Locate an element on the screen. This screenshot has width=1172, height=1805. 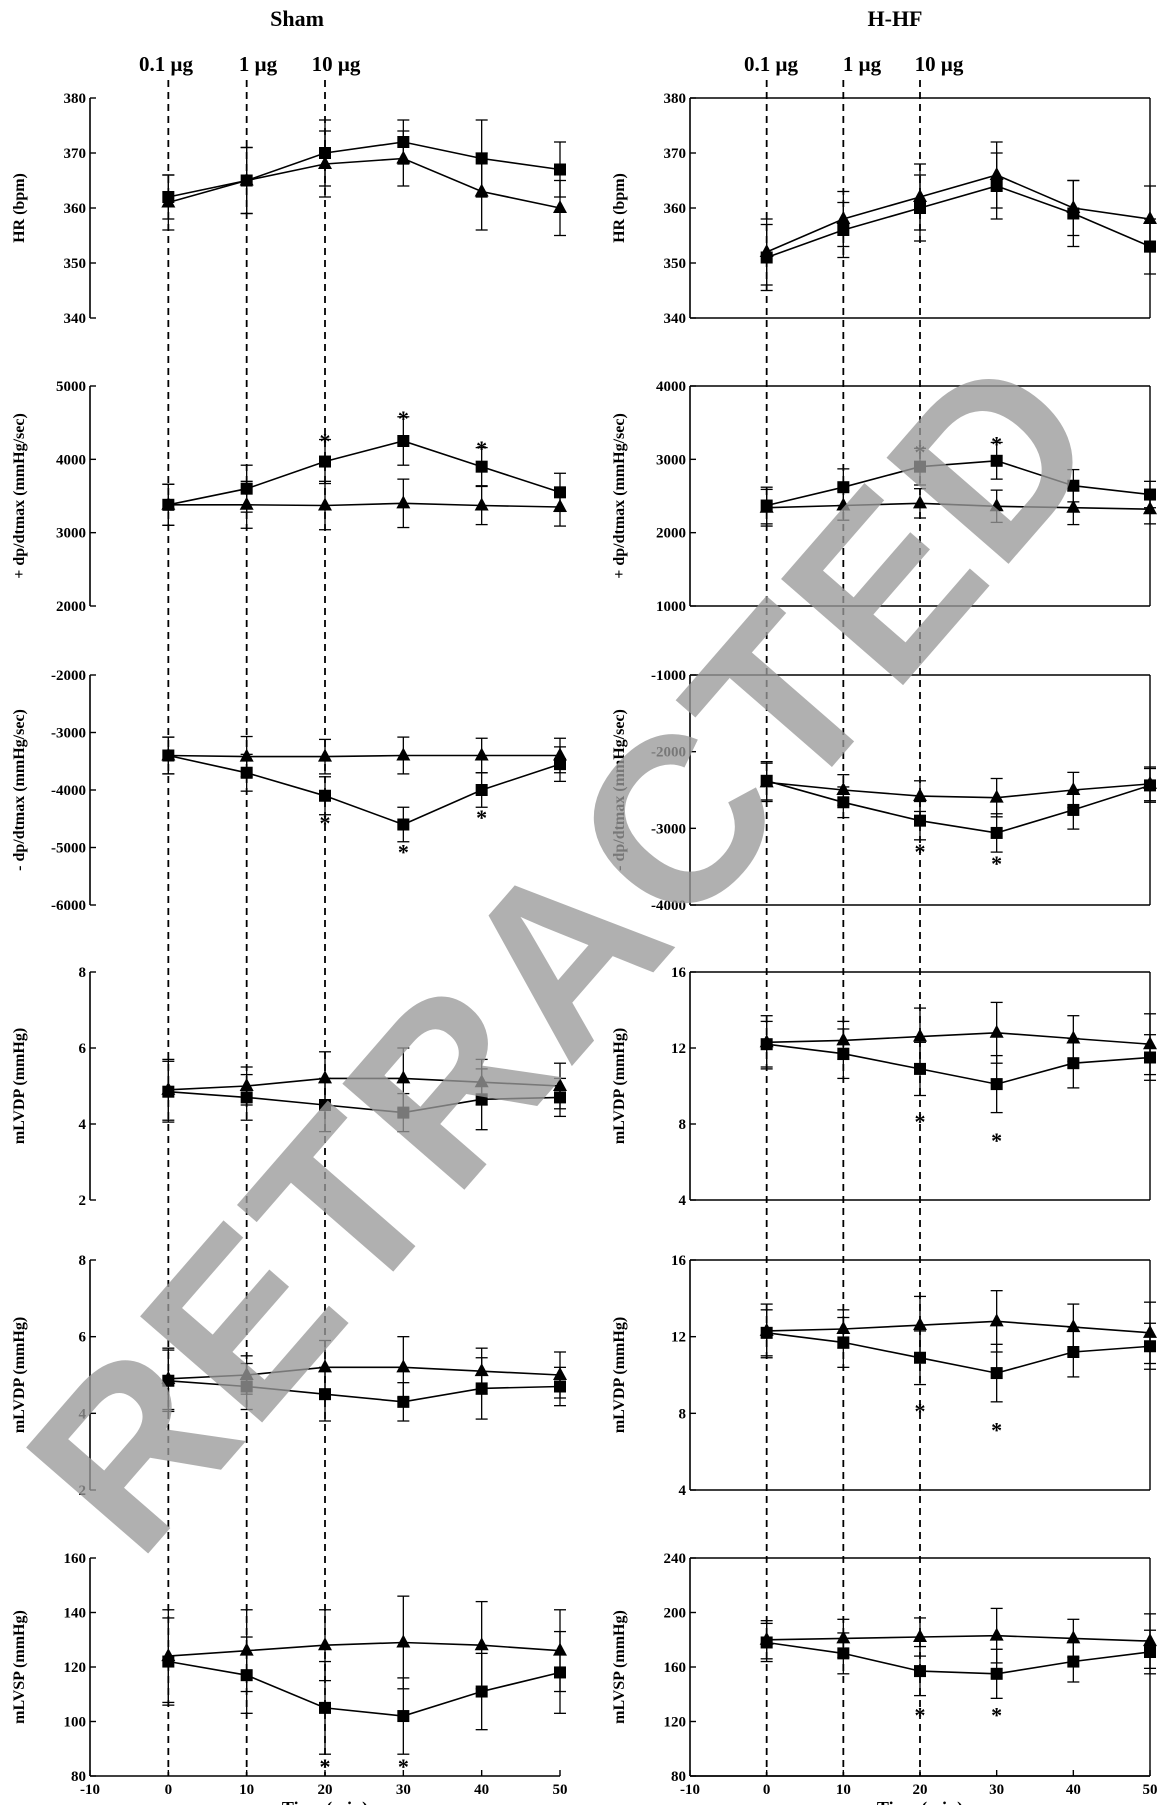
y-tick-label: -5000 is located at coordinates (68, 849).